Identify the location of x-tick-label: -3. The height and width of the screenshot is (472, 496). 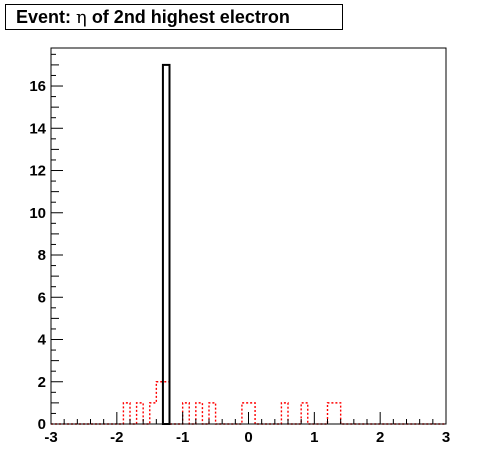
(50, 437).